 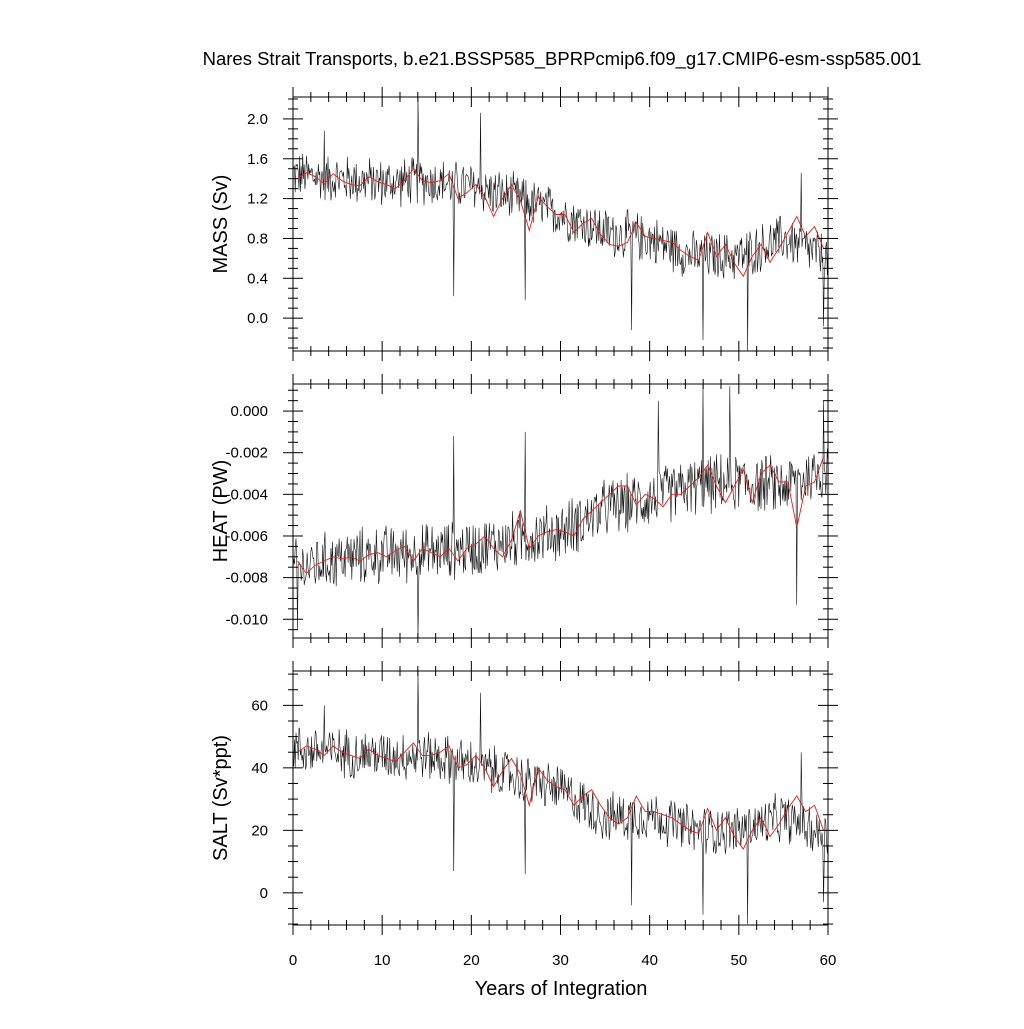 I want to click on mass-annual-mean-series, so click(x=560, y=222).